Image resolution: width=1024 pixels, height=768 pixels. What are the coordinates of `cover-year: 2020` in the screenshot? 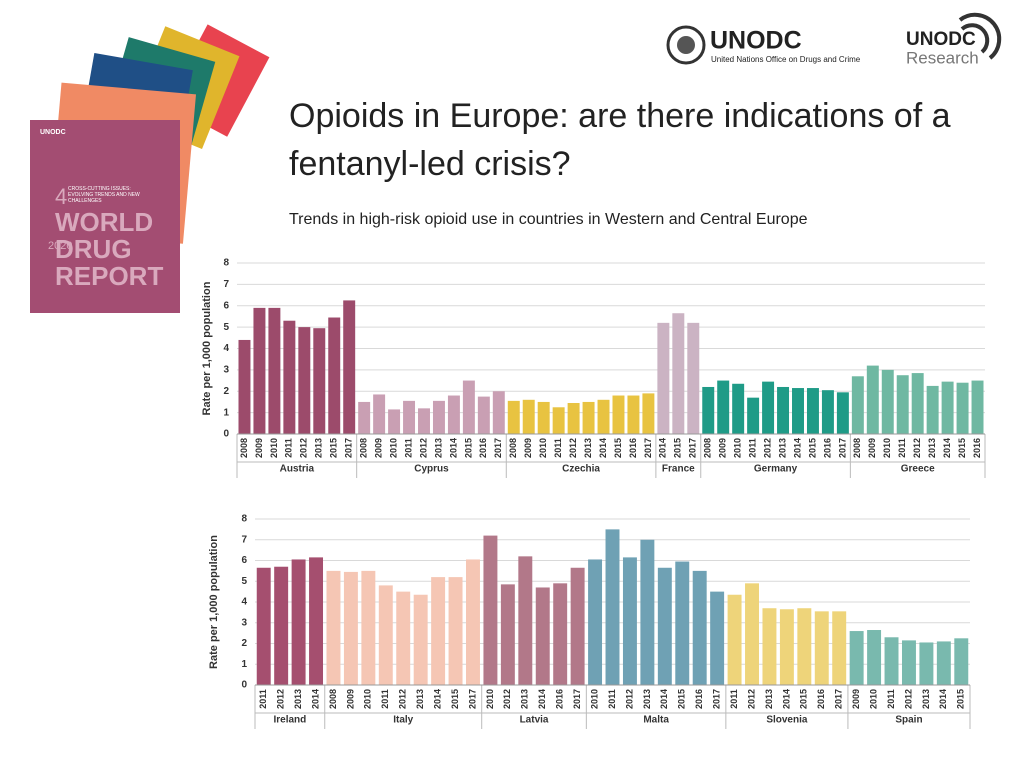 It's located at (60, 246).